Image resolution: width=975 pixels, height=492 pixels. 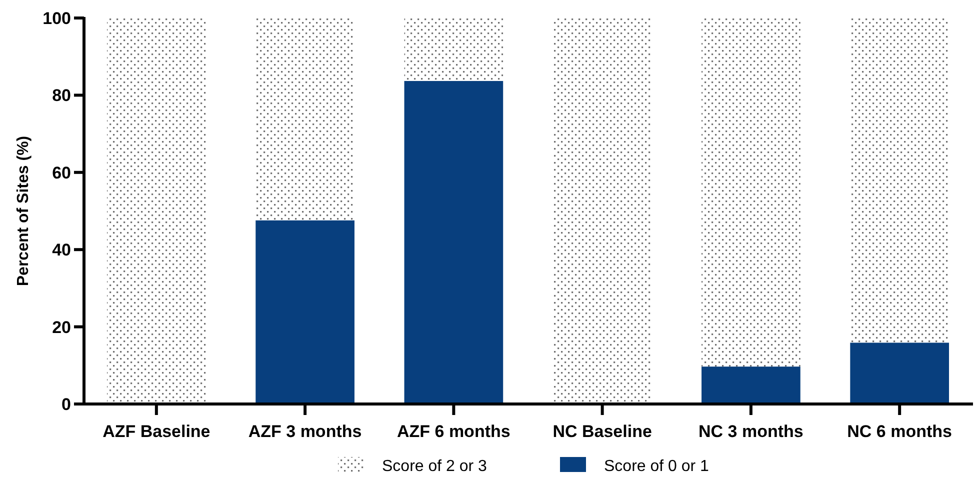 I want to click on x-tick-label: NC Baseline, so click(x=602, y=431).